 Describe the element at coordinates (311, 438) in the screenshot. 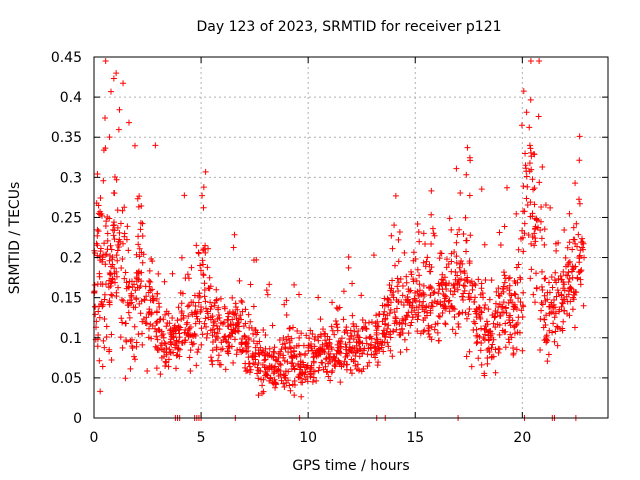

I see `x-tick-labels: 0 5 10 15 20` at that location.